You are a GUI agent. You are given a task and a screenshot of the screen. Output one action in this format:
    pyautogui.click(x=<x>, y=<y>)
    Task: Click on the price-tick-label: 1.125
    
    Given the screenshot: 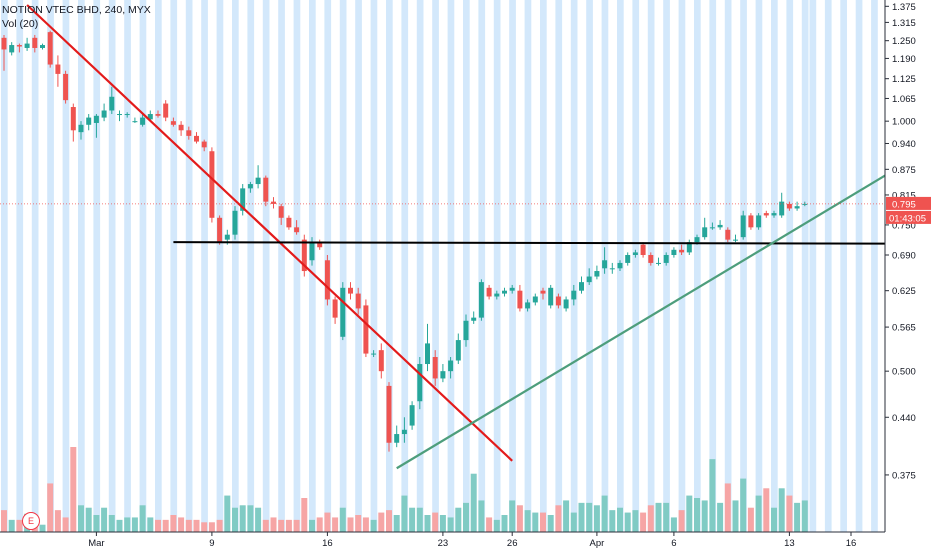 What is the action you would take?
    pyautogui.click(x=904, y=79)
    